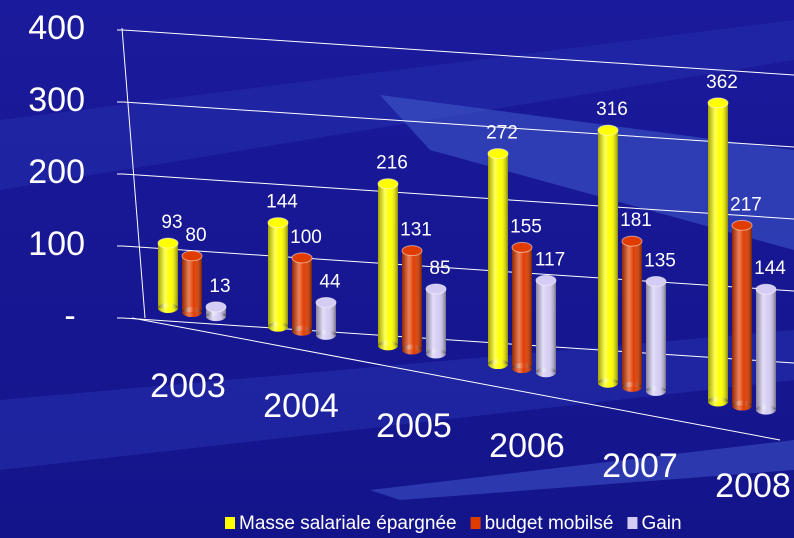 The image size is (794, 538). Describe the element at coordinates (549, 523) in the screenshot. I see `legend-label: budget mobilsé` at that location.